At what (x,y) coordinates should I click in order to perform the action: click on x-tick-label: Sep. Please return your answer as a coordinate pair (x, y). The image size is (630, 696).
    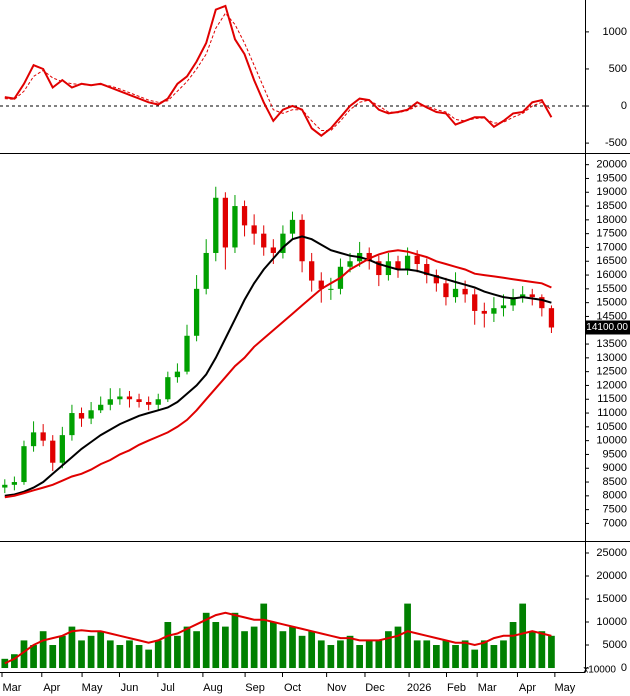
    Looking at the image, I should click on (255, 688).